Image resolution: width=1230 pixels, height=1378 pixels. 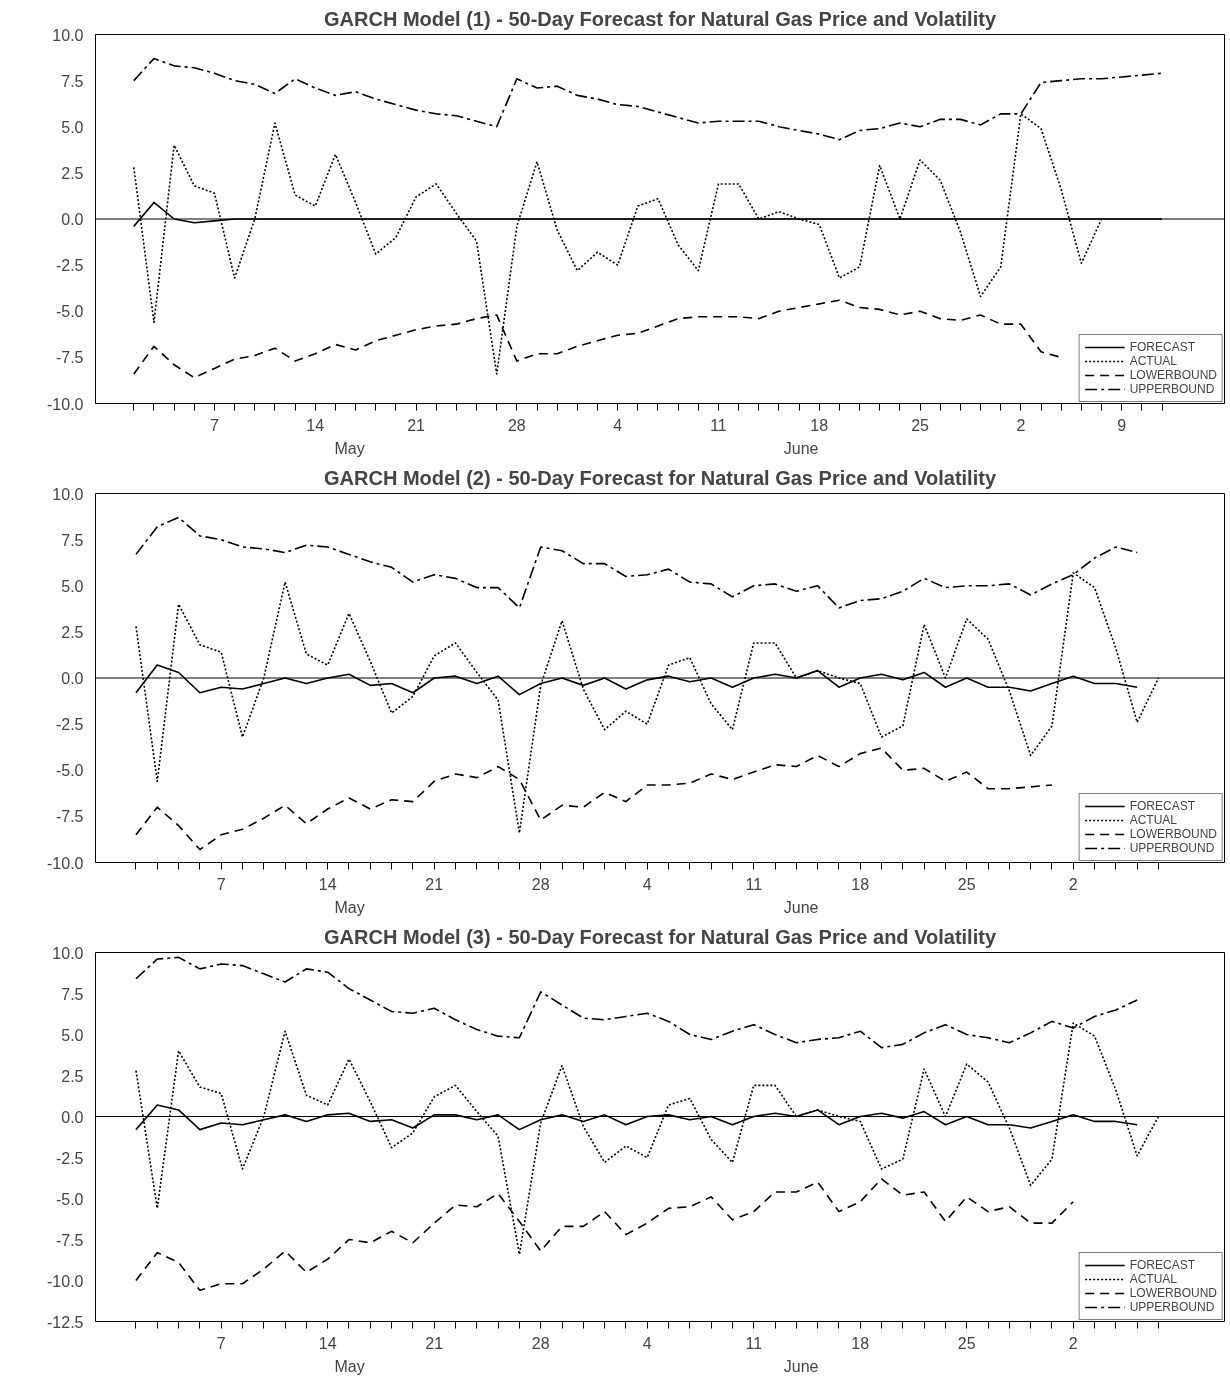 What do you see at coordinates (660, 477) in the screenshot?
I see `chart-title: GARCH Model (2) - 50-Day Forecast for Natural Gas Price and Volatility` at bounding box center [660, 477].